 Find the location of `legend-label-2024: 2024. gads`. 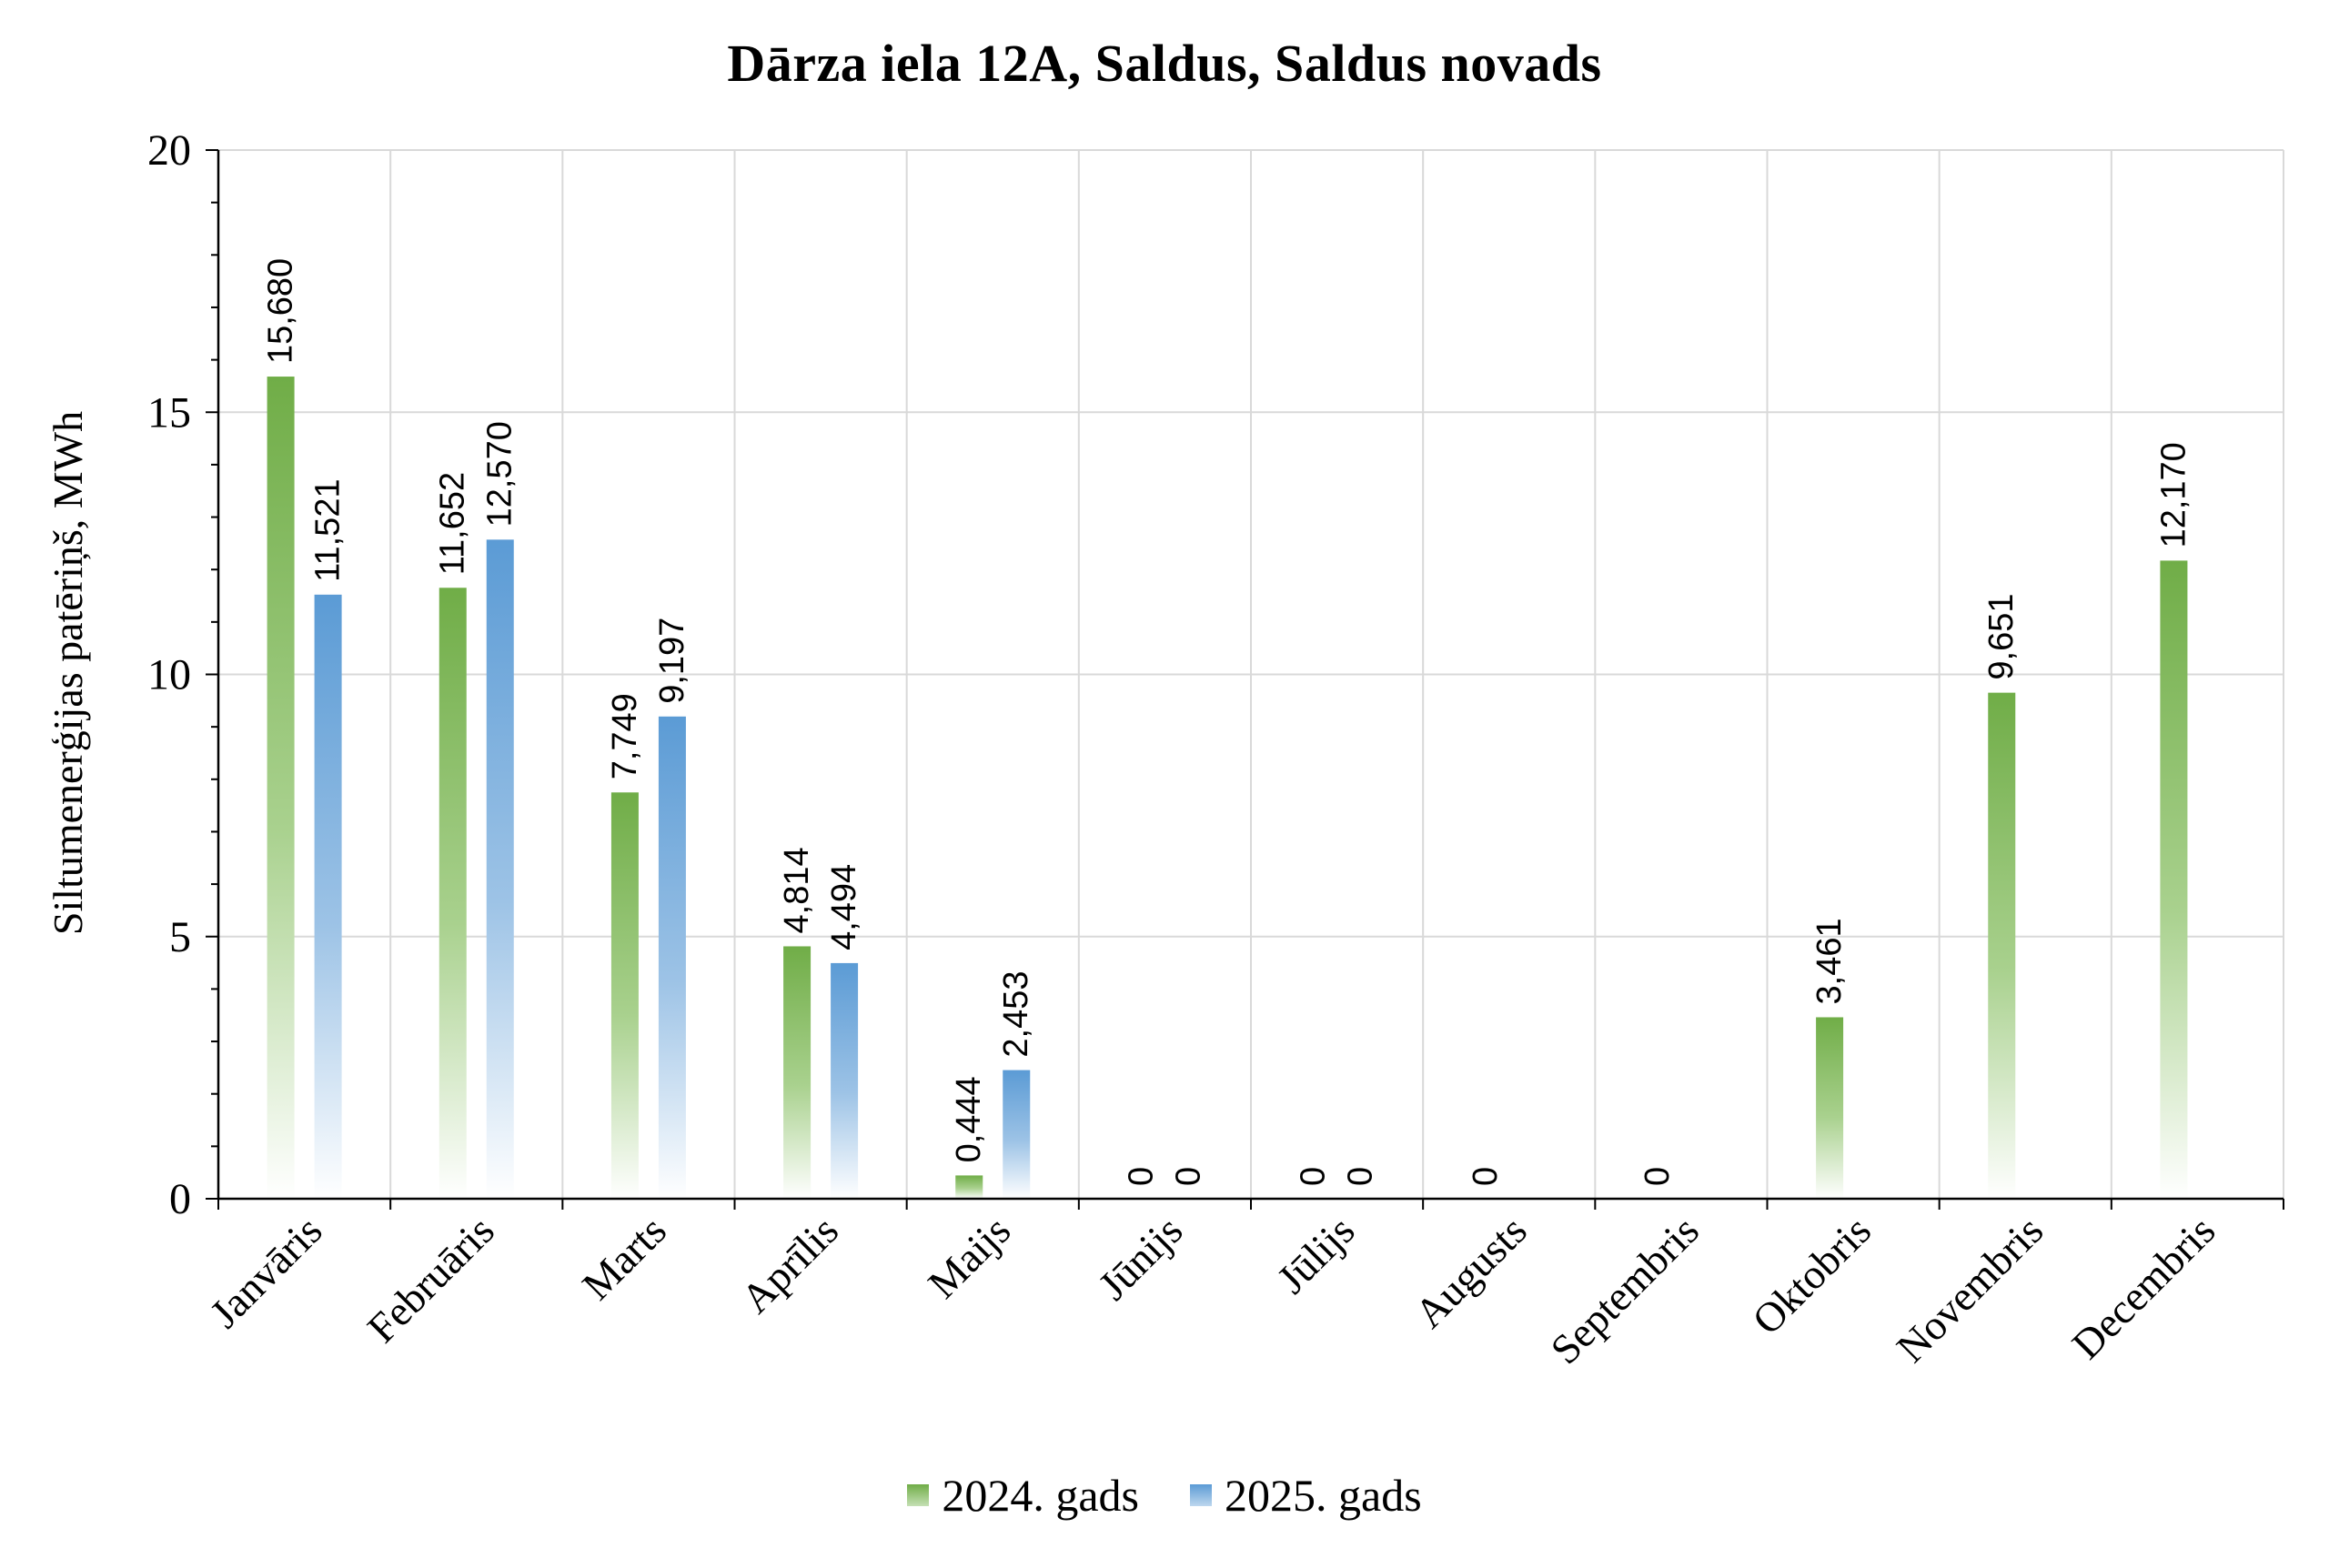

legend-label-2024: 2024. gads is located at coordinates (1040, 1495).